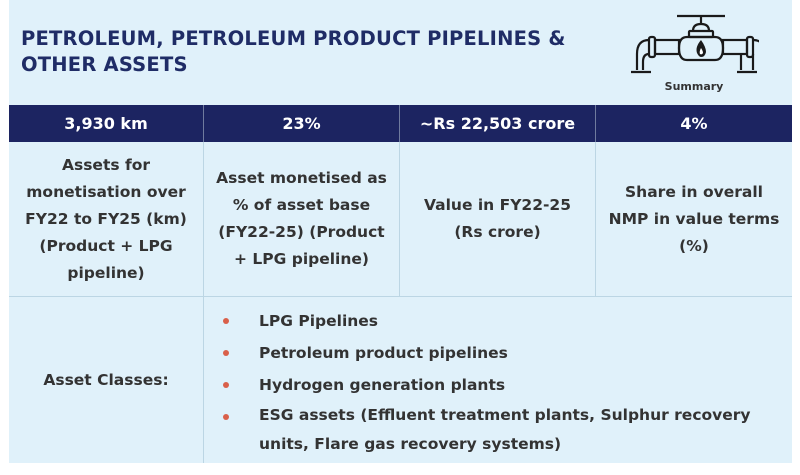 The width and height of the screenshot is (800, 475). I want to click on list-item: Hydrogen generation plants, so click(498, 385).